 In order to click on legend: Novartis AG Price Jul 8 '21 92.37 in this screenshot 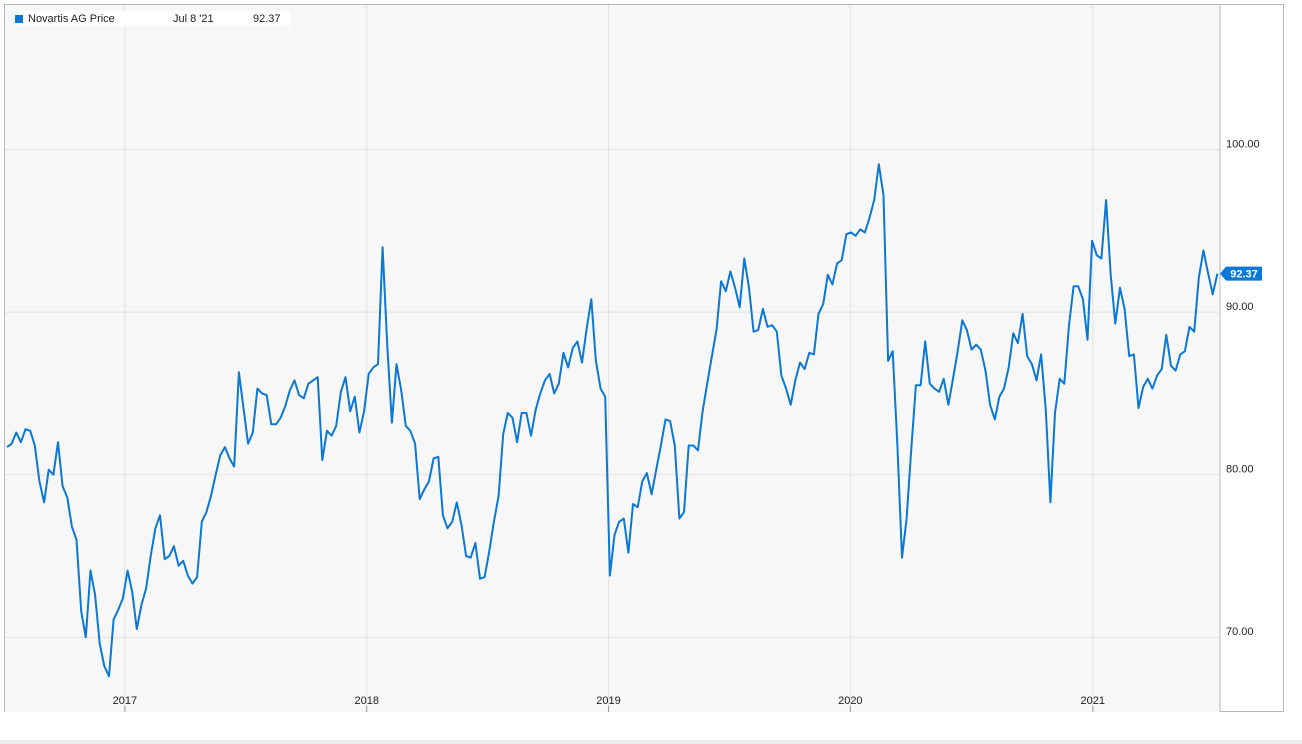, I will do `click(153, 18)`.